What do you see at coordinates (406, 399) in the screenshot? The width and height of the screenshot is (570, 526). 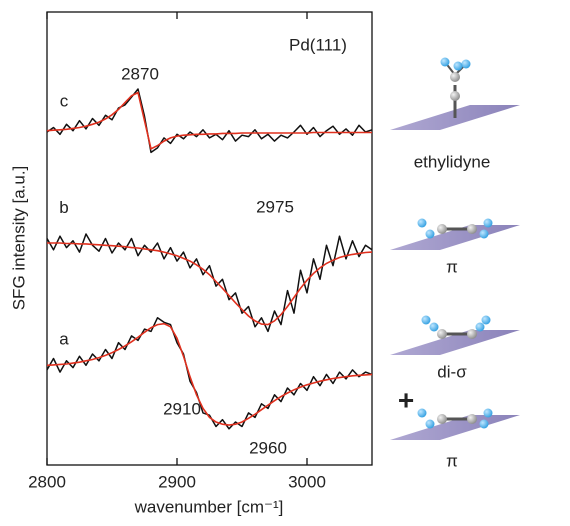 I see `plus-sign: +` at bounding box center [406, 399].